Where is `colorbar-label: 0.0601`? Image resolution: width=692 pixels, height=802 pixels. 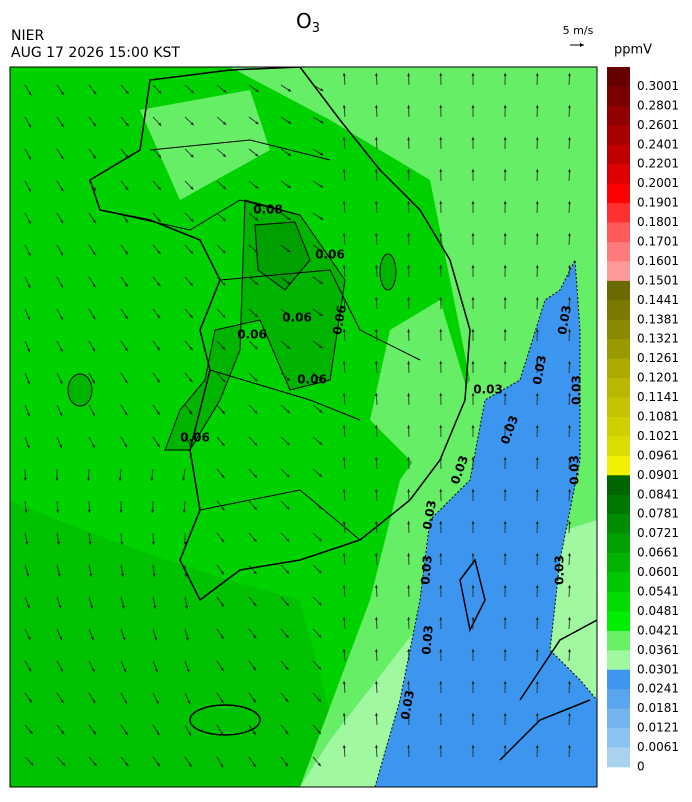 colorbar-label: 0.0601 is located at coordinates (658, 572).